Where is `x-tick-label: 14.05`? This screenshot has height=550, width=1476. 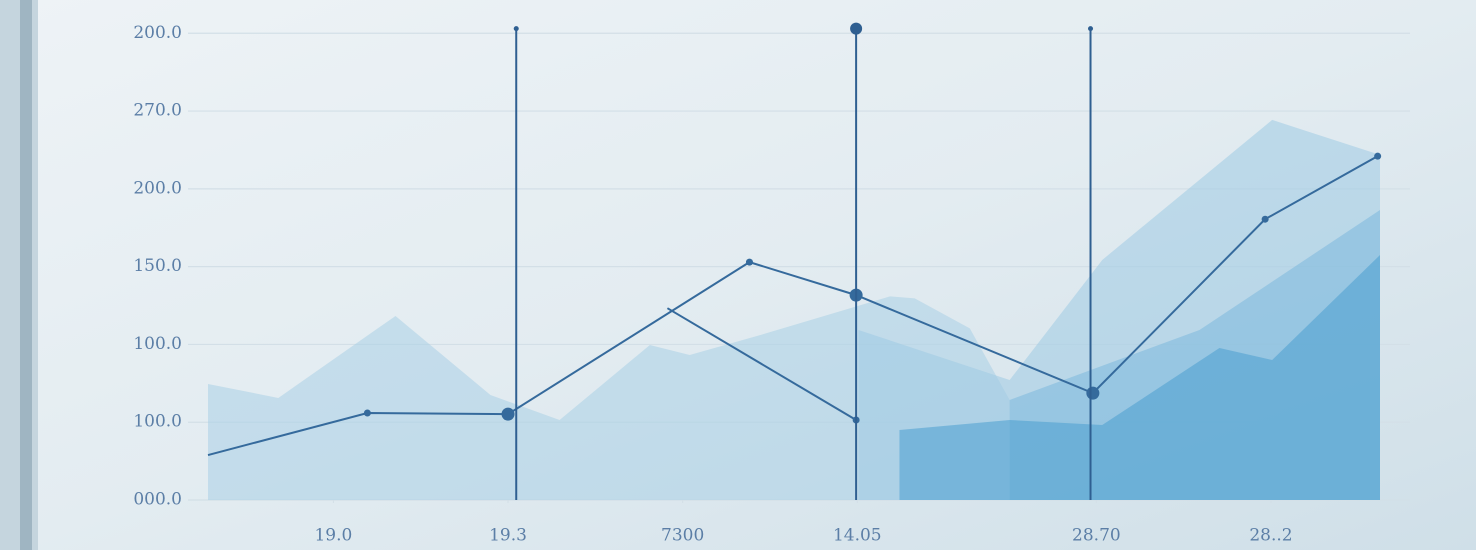 x-tick-label: 14.05 is located at coordinates (857, 536).